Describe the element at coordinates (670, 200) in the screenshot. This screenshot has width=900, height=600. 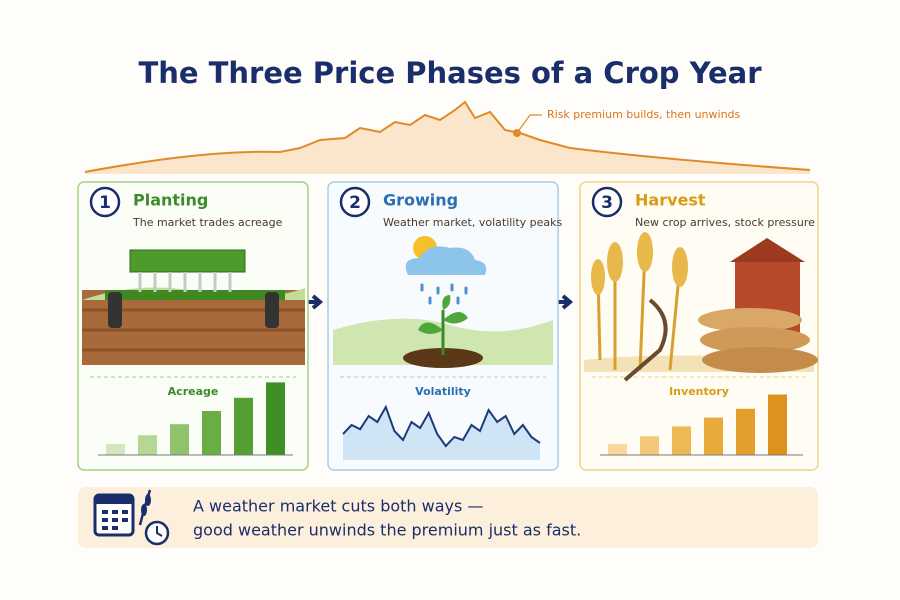
I see `phase-title: Harvest` at that location.